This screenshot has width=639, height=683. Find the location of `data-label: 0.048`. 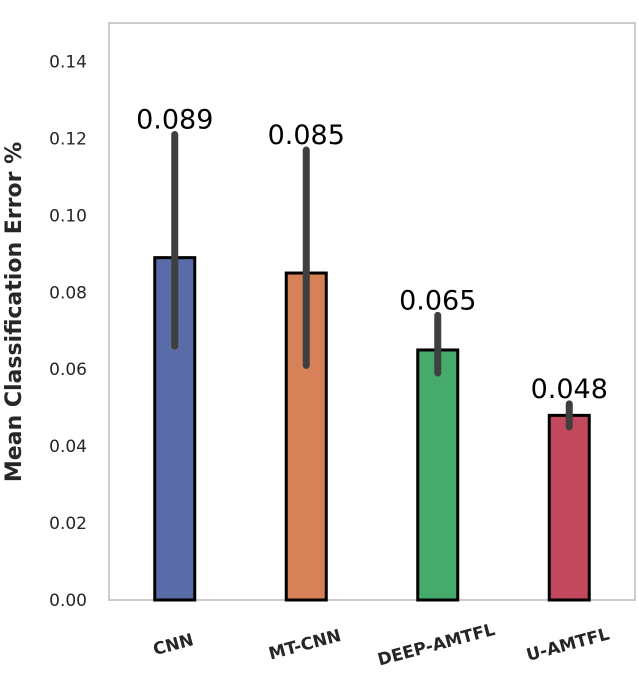

data-label: 0.048 is located at coordinates (569, 389).